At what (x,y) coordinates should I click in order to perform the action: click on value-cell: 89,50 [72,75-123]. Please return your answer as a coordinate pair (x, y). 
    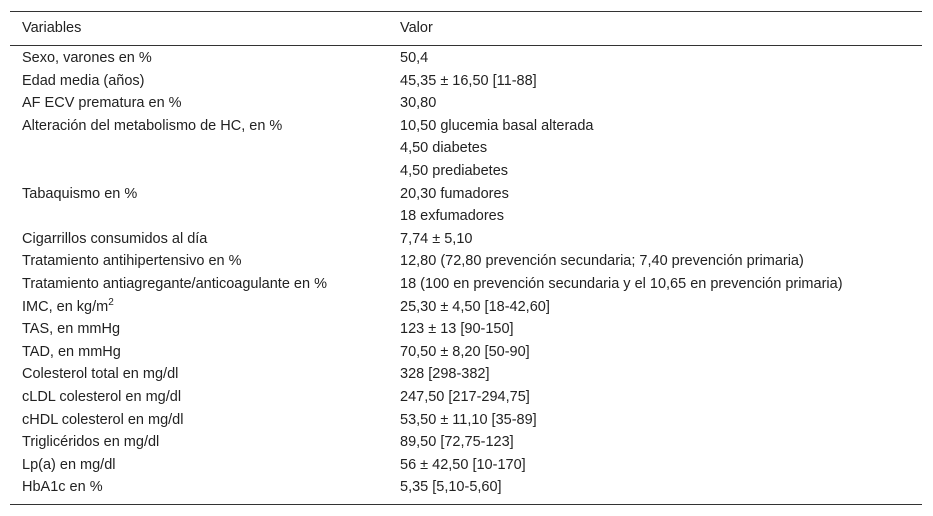
    Looking at the image, I should click on (655, 442).